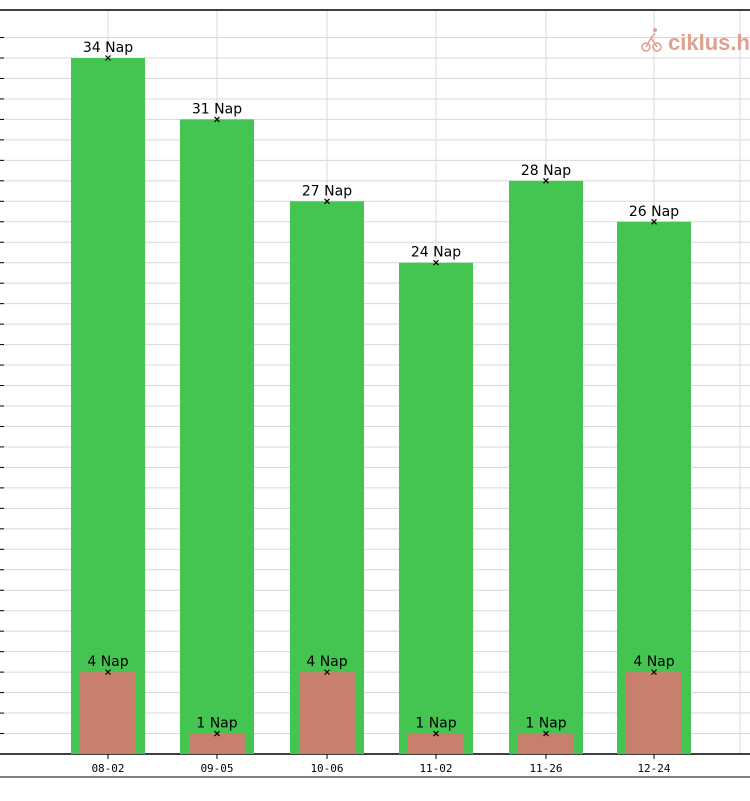 This screenshot has height=801, width=750. Describe the element at coordinates (217, 109) in the screenshot. I see `data-label: 31 Nap` at that location.